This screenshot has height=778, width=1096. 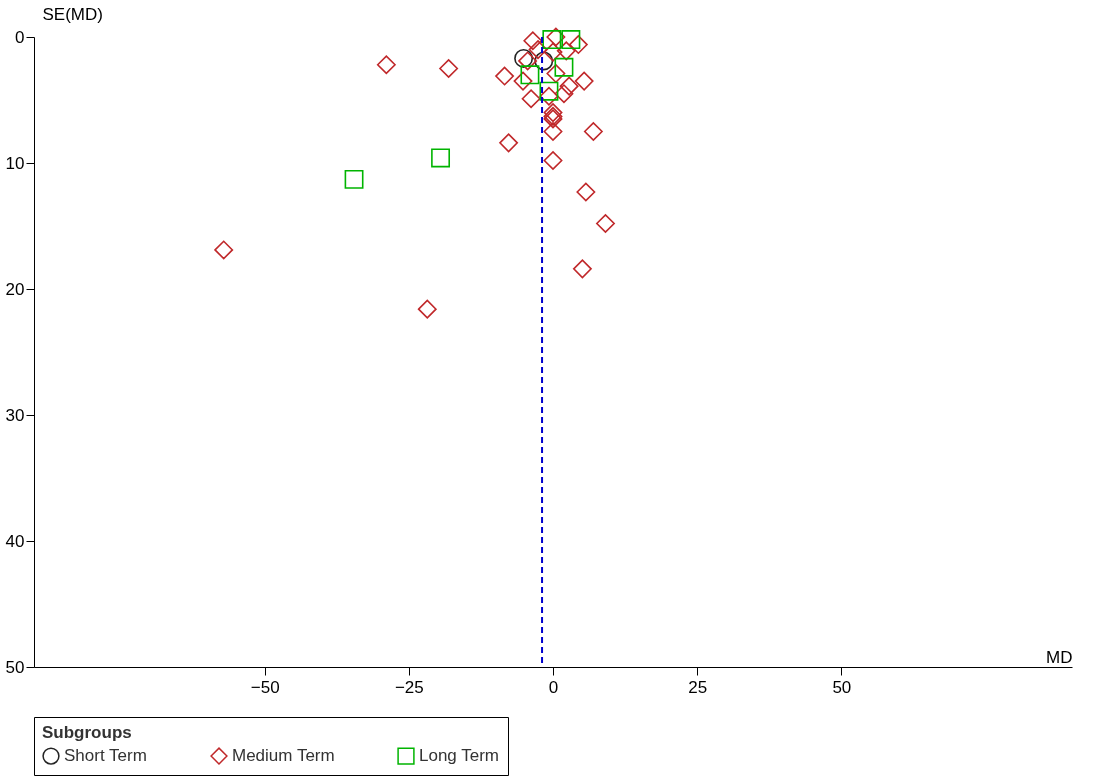 What do you see at coordinates (20, 37) in the screenshot?
I see `y-tick-label: 0` at bounding box center [20, 37].